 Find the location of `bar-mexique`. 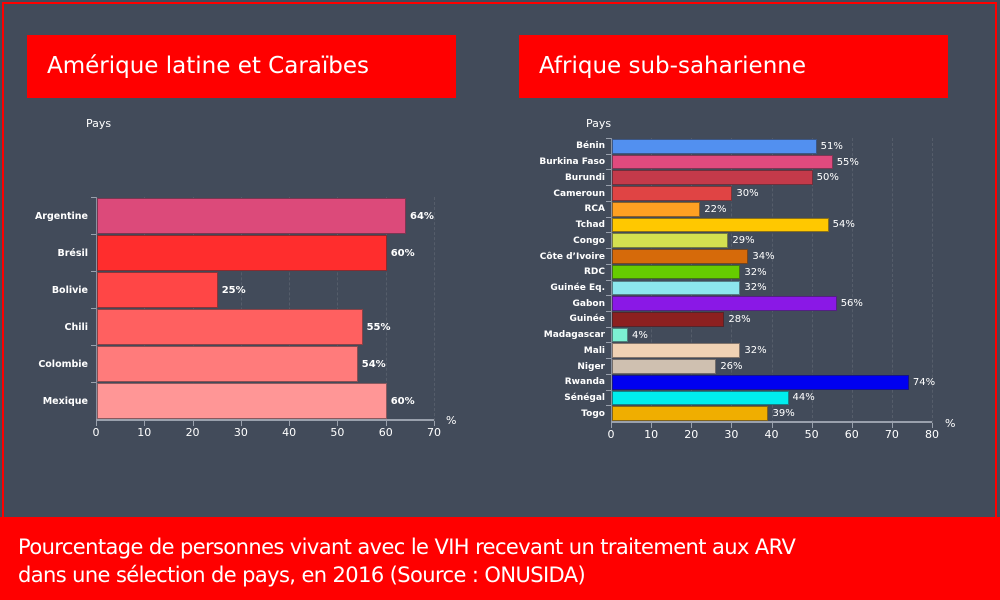

bar-mexique is located at coordinates (242, 401).